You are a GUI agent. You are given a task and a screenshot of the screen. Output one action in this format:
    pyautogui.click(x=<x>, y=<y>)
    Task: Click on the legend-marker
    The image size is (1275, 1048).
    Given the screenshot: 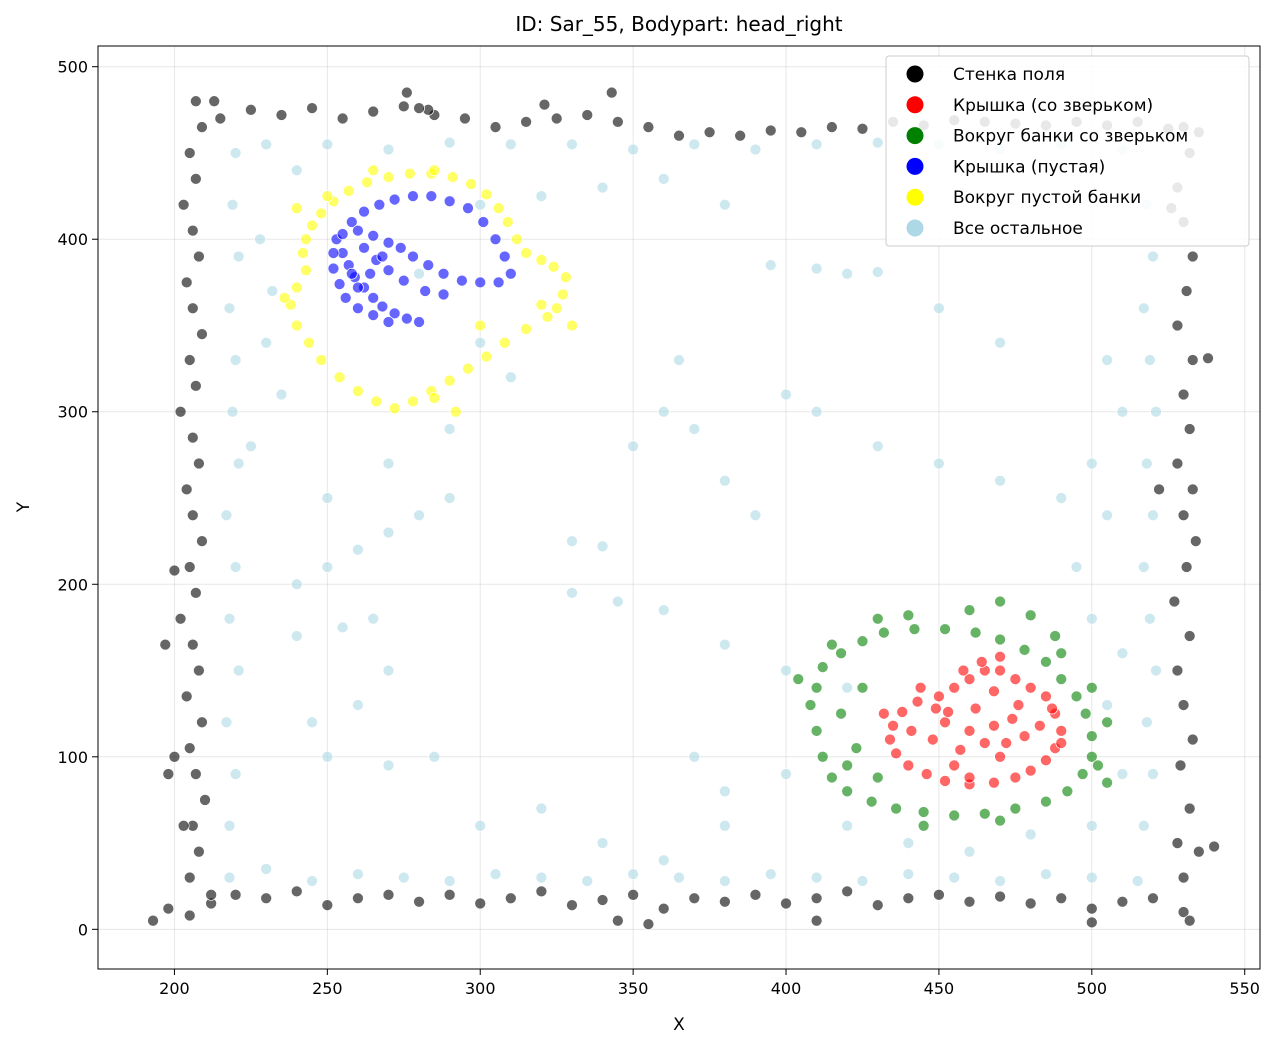 What is the action you would take?
    pyautogui.click(x=915, y=136)
    